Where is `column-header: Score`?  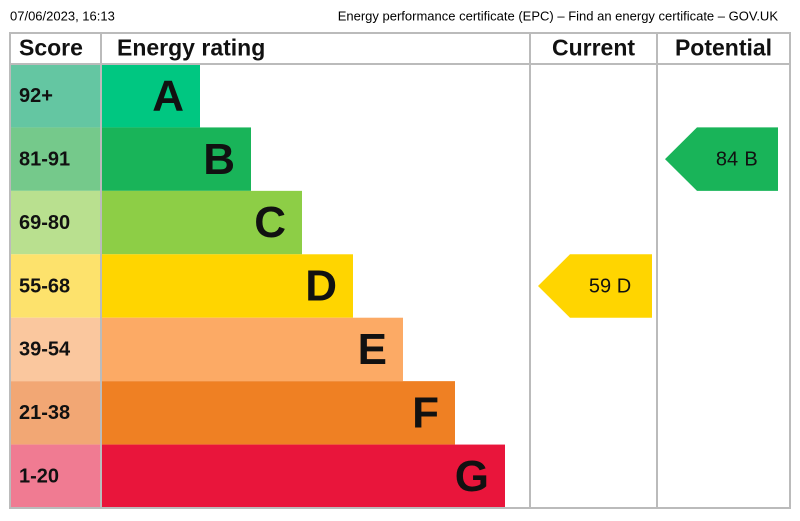
column-header: Score is located at coordinates (51, 48).